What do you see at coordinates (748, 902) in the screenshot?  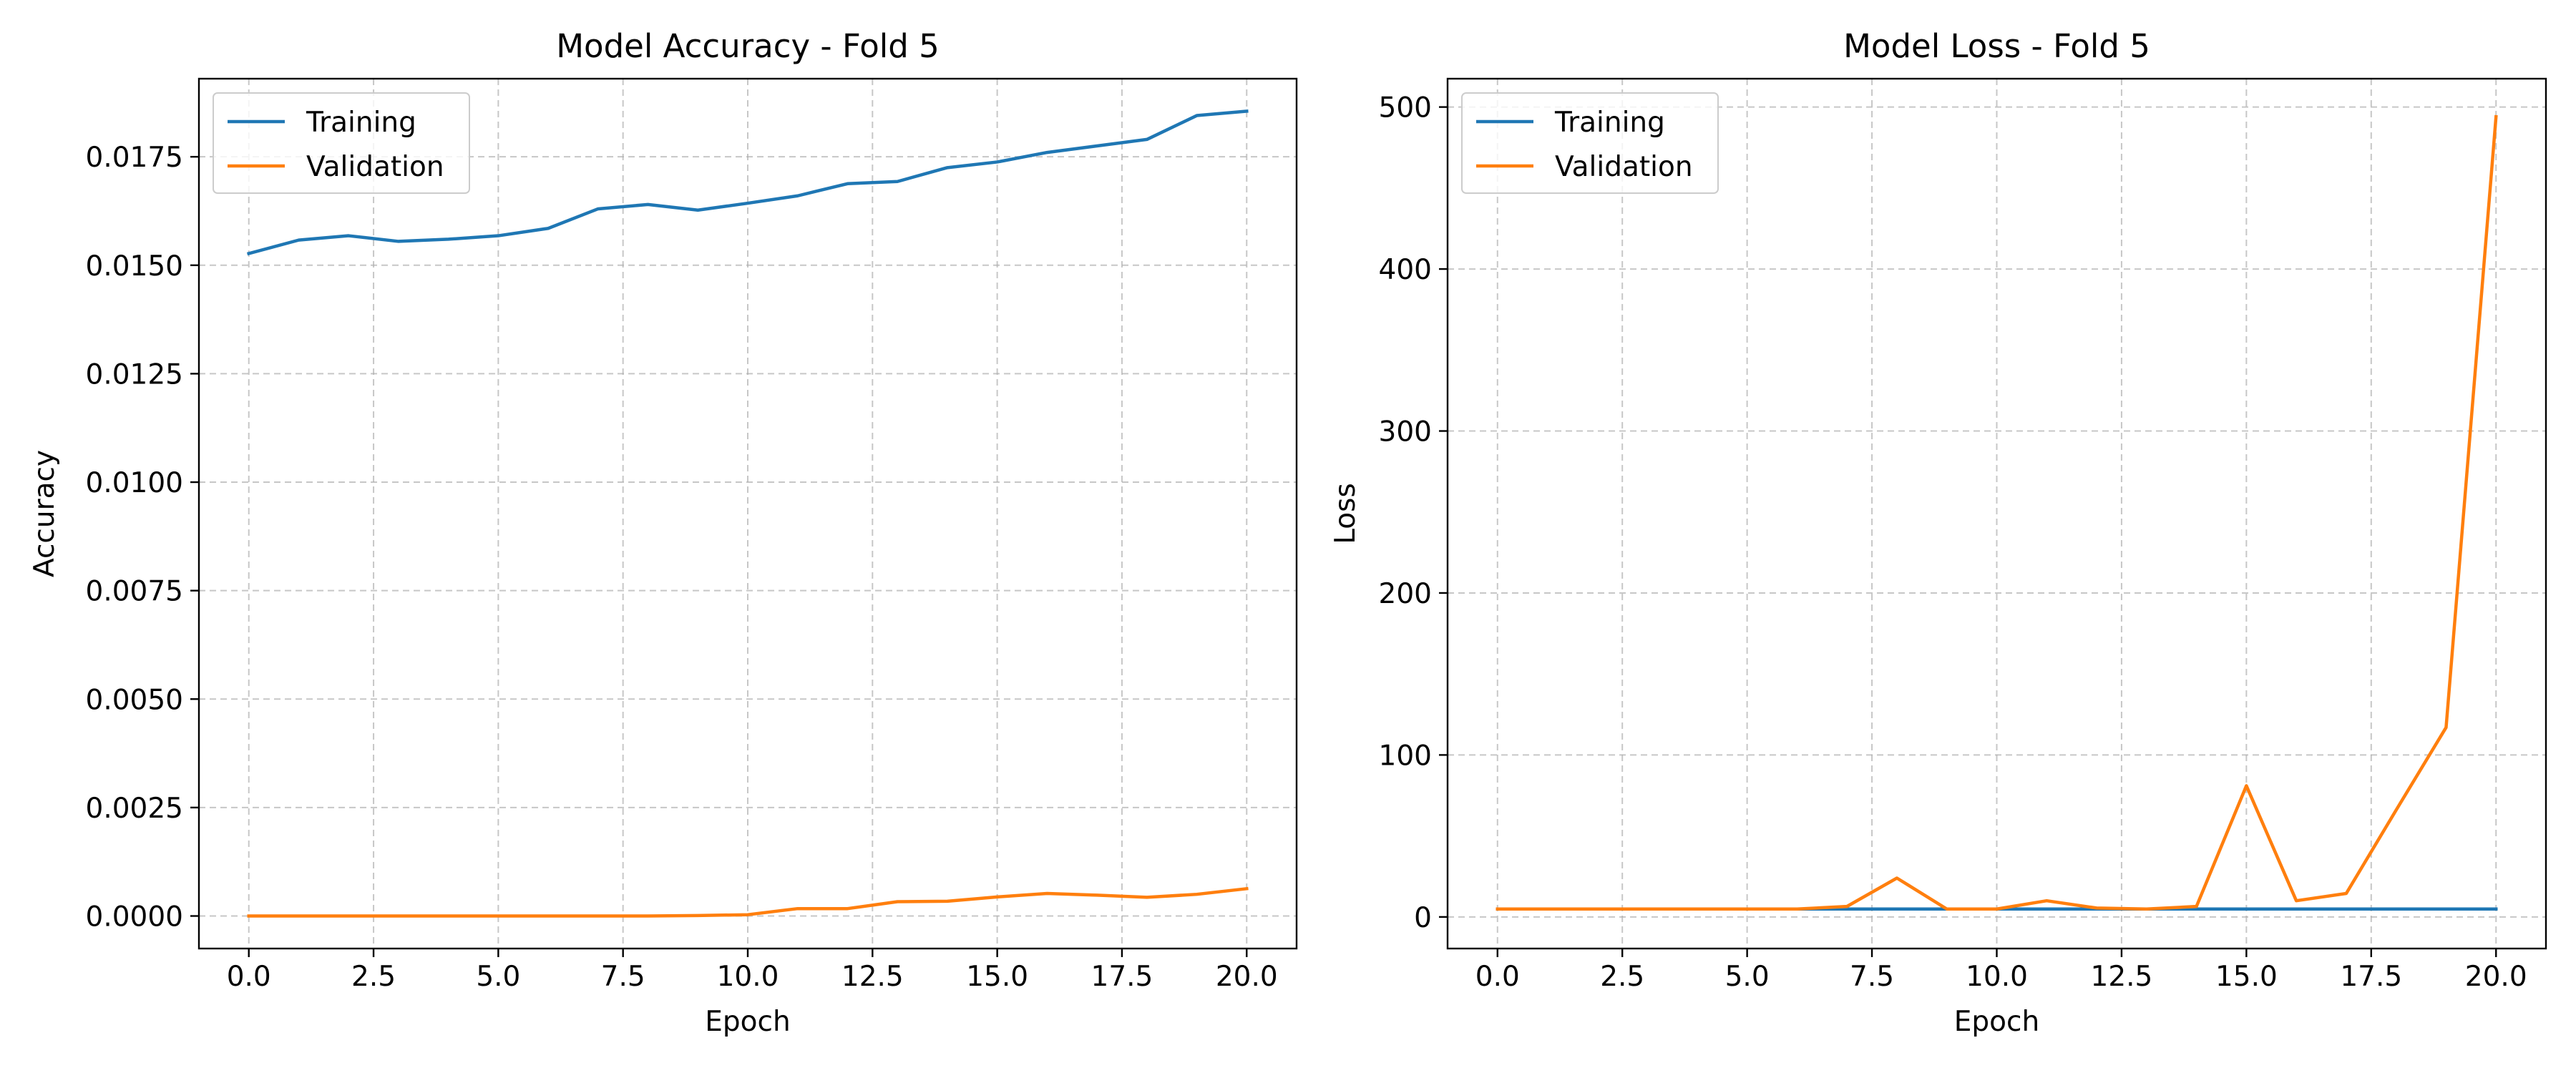 I see `series-line-validation` at bounding box center [748, 902].